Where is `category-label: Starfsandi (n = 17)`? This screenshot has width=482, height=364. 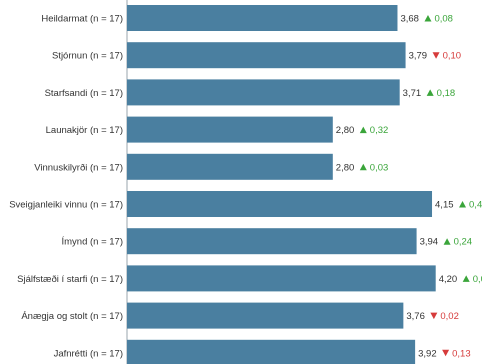 category-label: Starfsandi (n = 17) is located at coordinates (84, 93).